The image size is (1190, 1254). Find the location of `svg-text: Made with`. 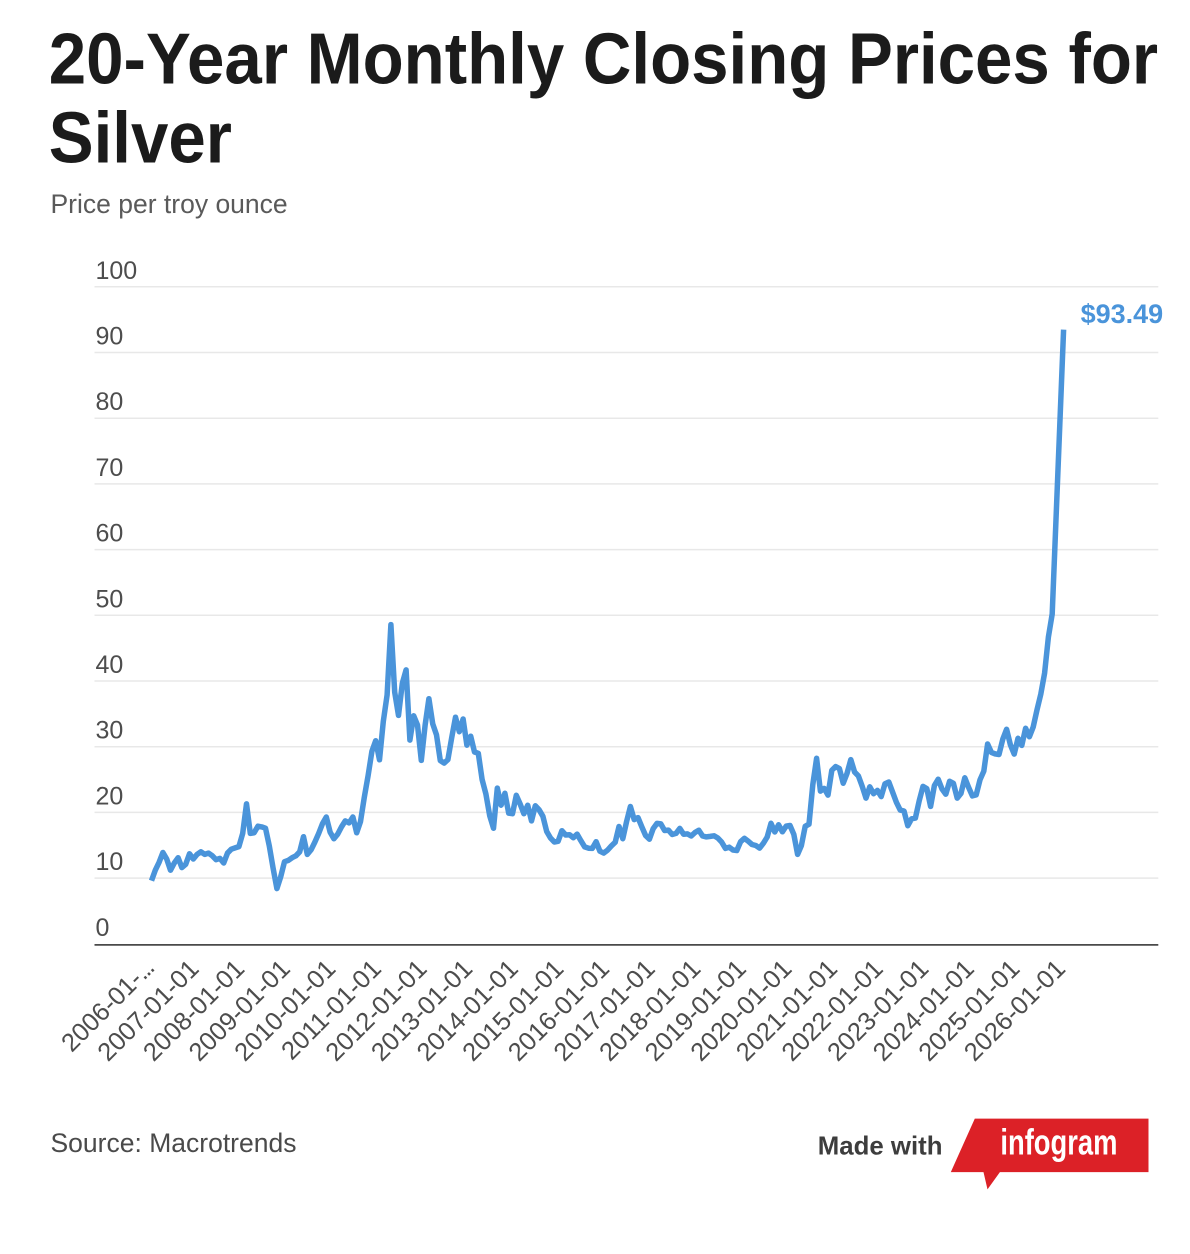

svg-text: Made with is located at coordinates (880, 1146).